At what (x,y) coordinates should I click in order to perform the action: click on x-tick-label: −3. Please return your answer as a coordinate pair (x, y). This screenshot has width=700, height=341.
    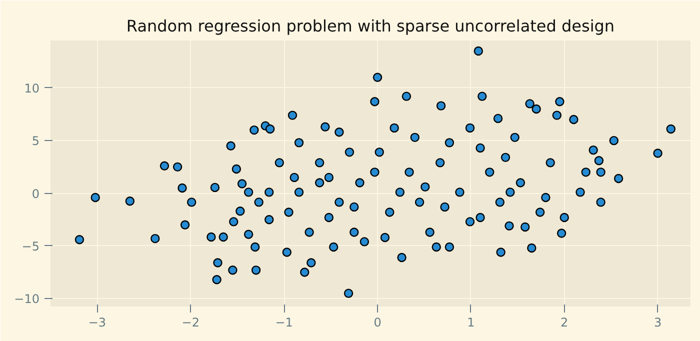
    Looking at the image, I should click on (97, 323).